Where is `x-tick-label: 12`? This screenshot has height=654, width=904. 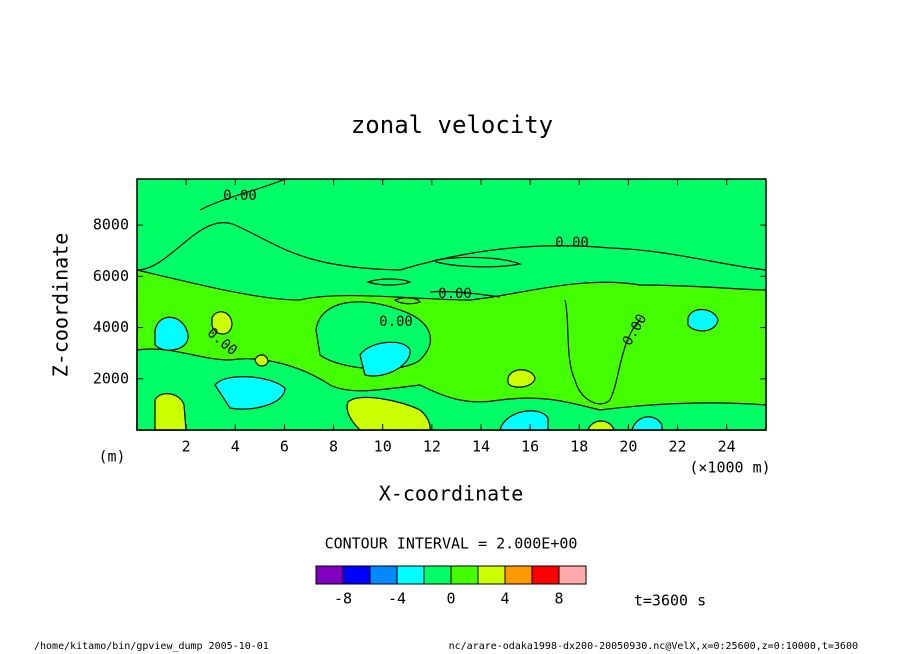
x-tick-label: 12 is located at coordinates (432, 447).